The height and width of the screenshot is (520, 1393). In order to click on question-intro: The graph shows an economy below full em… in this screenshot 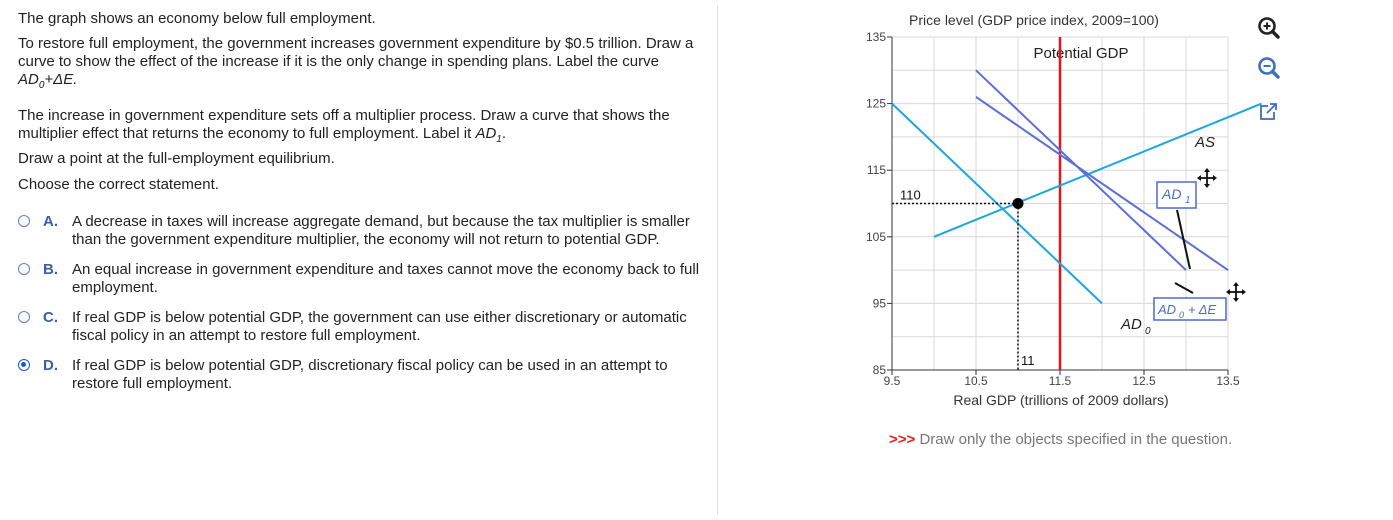, I will do `click(197, 18)`.